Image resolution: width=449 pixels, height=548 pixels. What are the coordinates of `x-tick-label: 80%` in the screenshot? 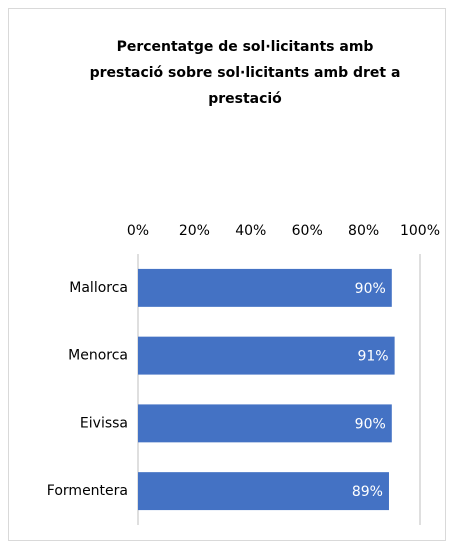 It's located at (363, 231).